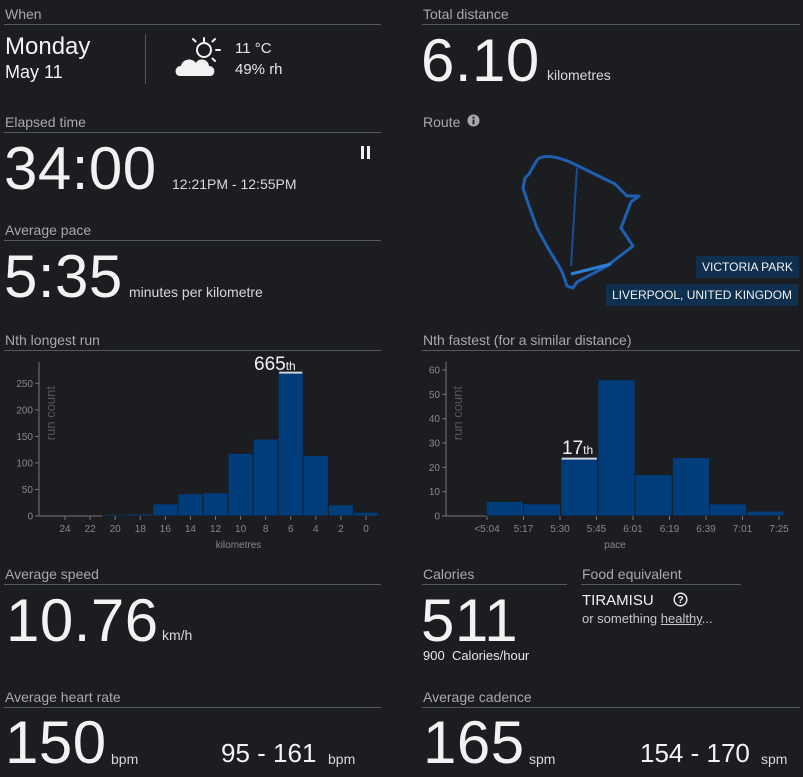 The width and height of the screenshot is (803, 777). Describe the element at coordinates (48, 230) in the screenshot. I see `average-pace-label: Average pace` at that location.